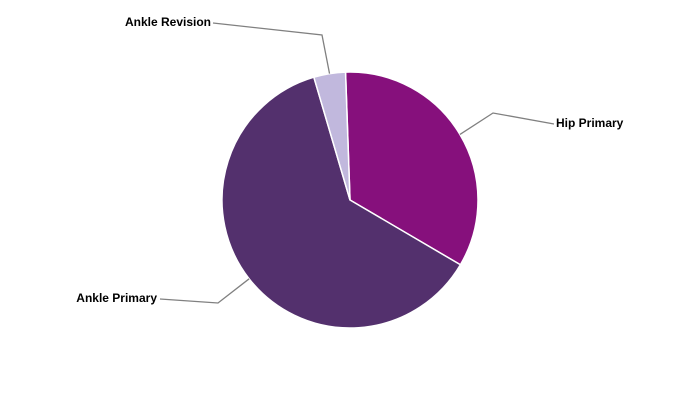  Describe the element at coordinates (590, 123) in the screenshot. I see `slice-label: Hip Primary` at that location.